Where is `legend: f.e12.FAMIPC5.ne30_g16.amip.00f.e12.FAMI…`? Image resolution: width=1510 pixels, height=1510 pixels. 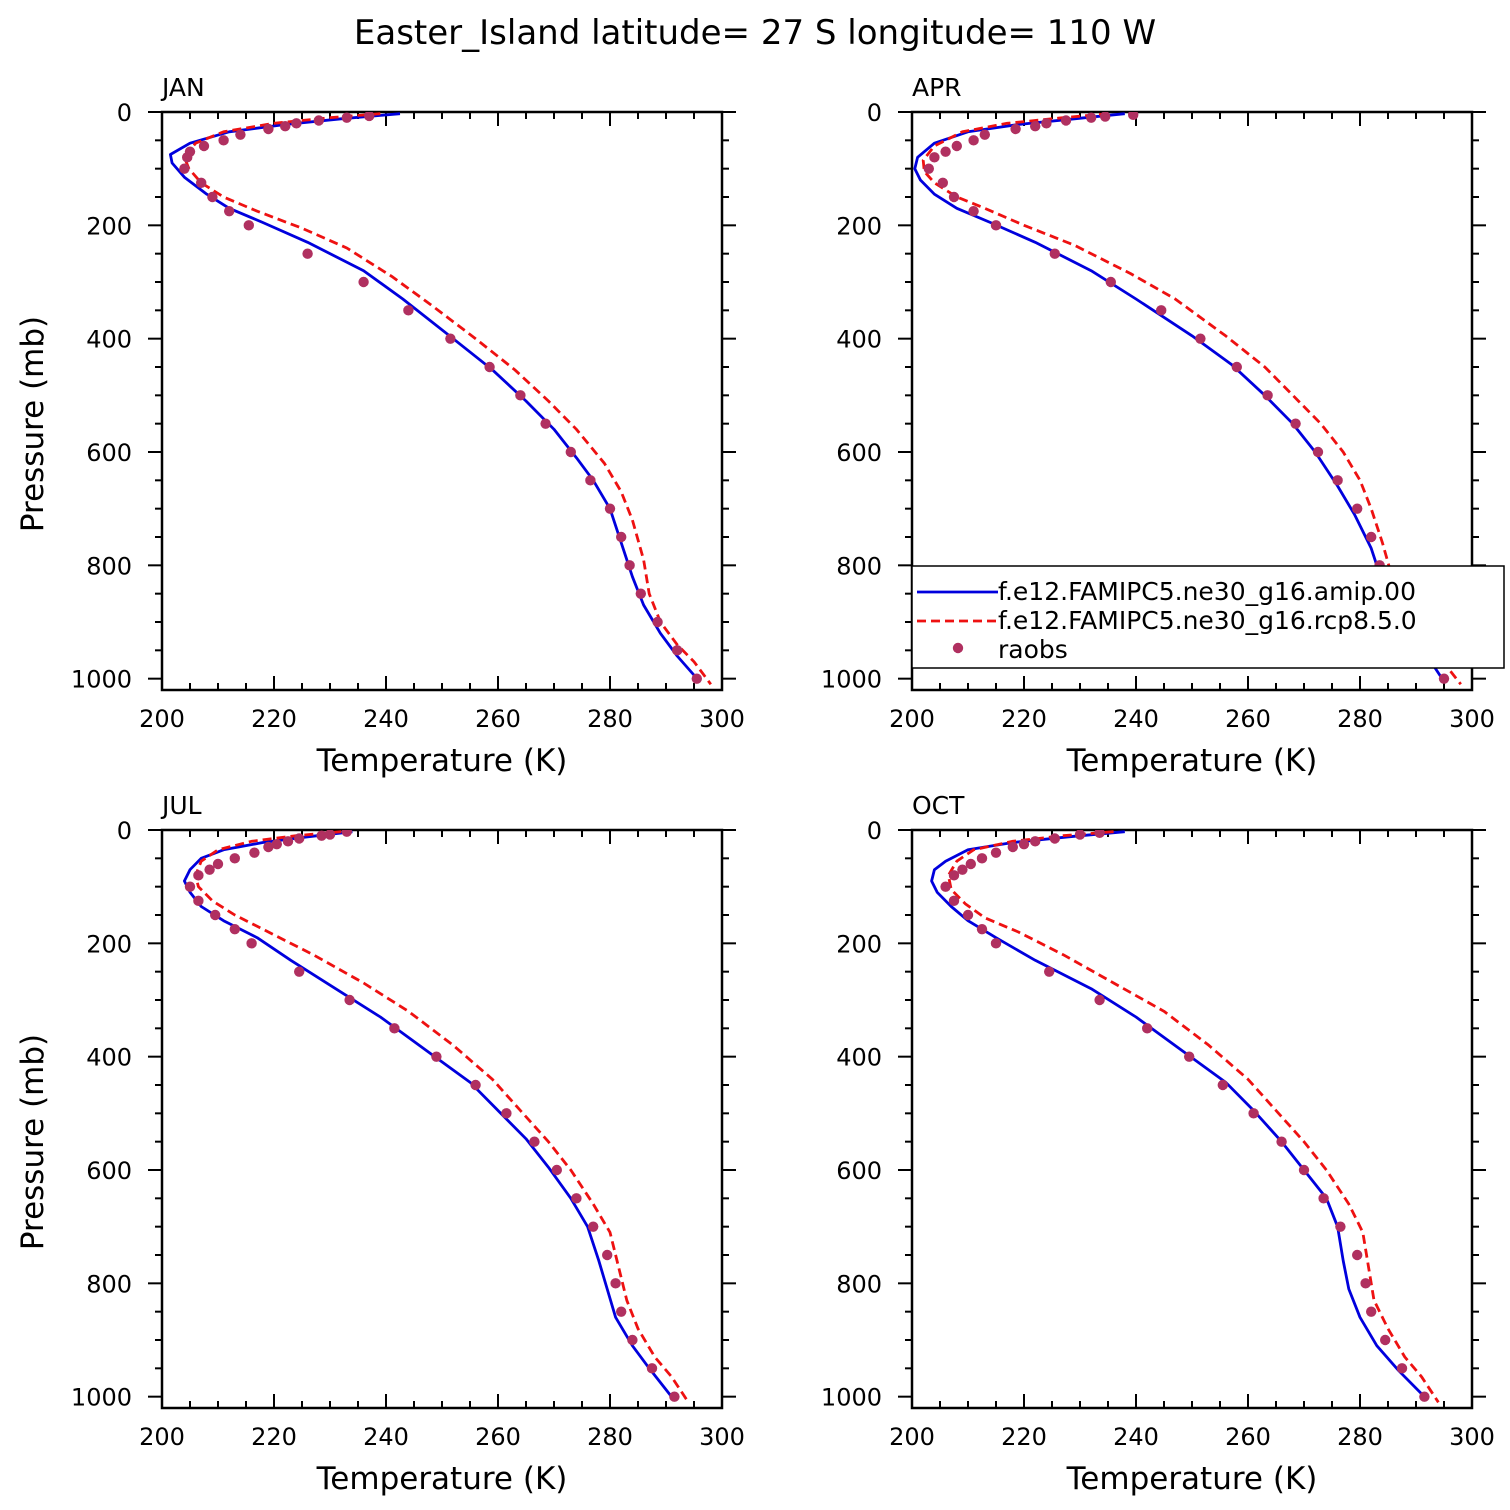
legend: f.e12.FAMIPC5.ne30_g16.amip.00f.e12.FAMI… is located at coordinates (1208, 617).